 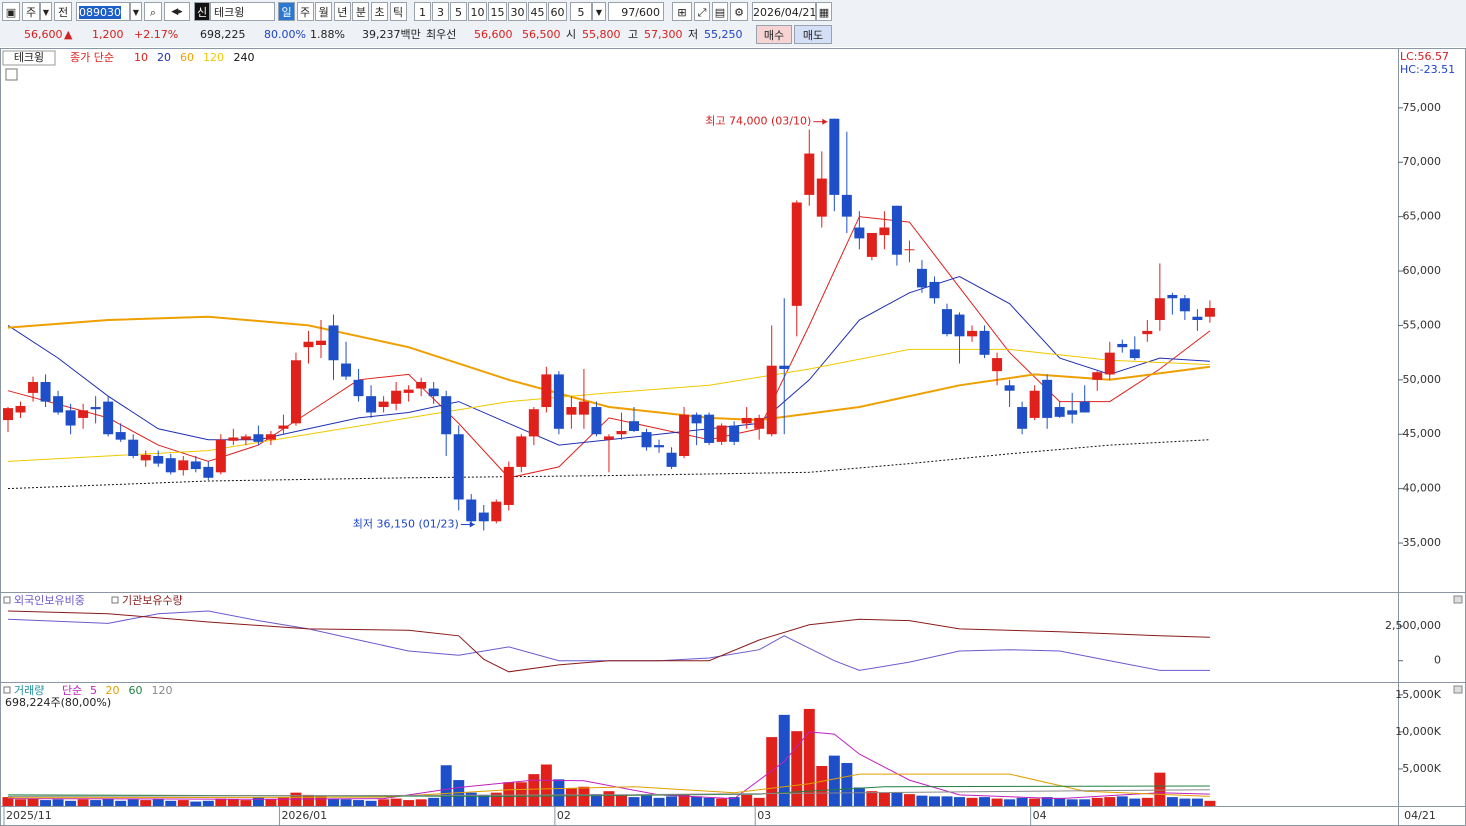 I want to click on y-tick-label: 65,000, so click(x=1422, y=216).